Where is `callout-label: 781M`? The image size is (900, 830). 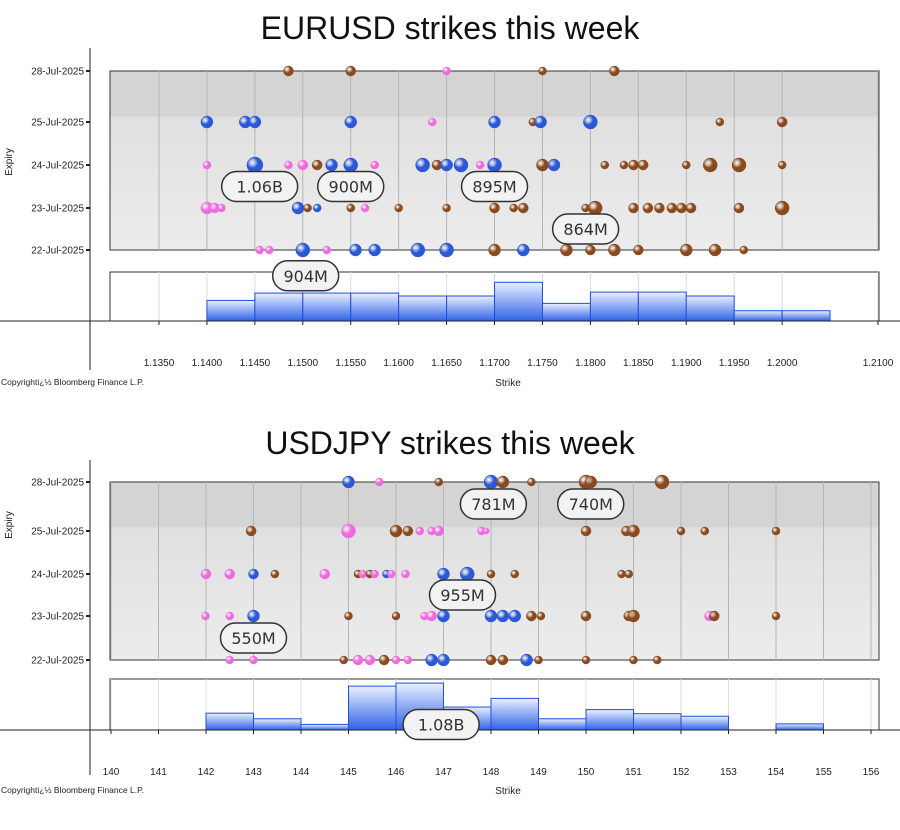 callout-label: 781M is located at coordinates (493, 504).